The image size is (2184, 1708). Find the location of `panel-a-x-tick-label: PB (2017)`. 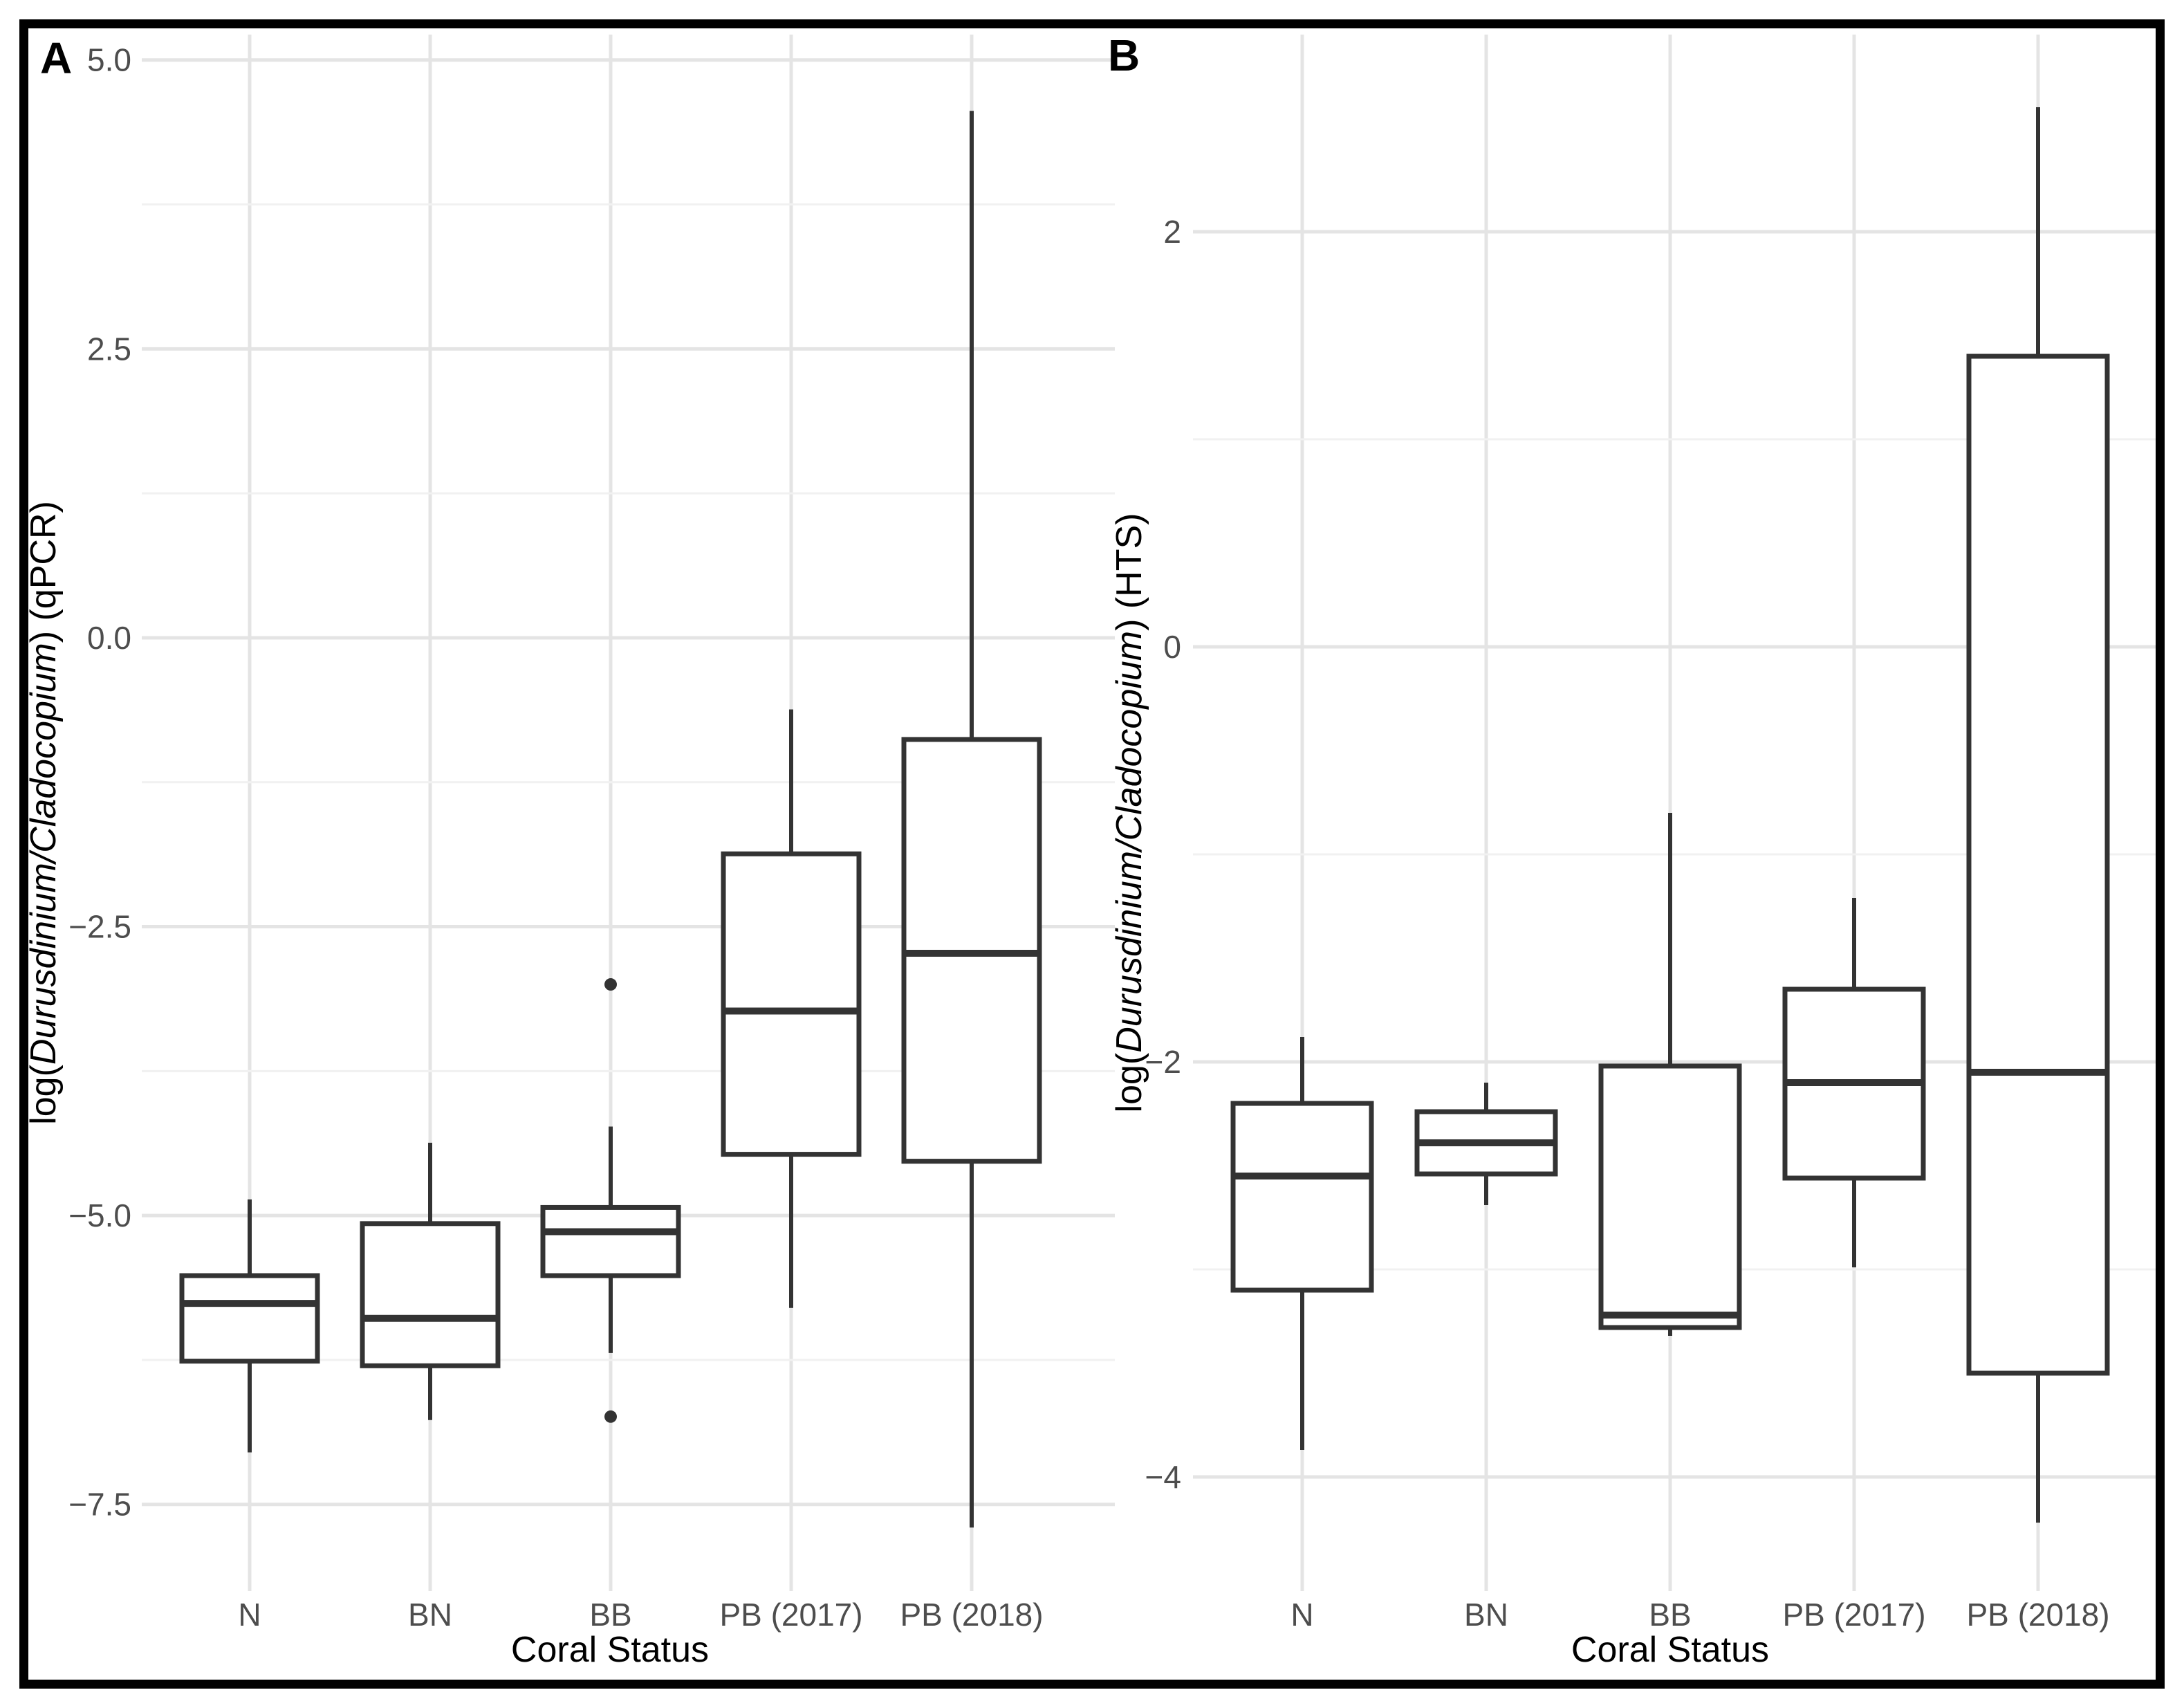

panel-a-x-tick-label: PB (2017) is located at coordinates (790, 1615).